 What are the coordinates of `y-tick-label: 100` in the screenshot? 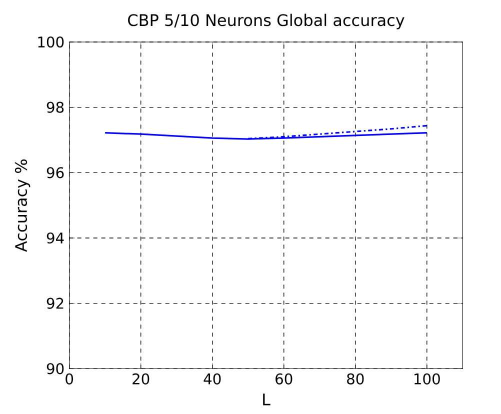 It's located at (51, 42).